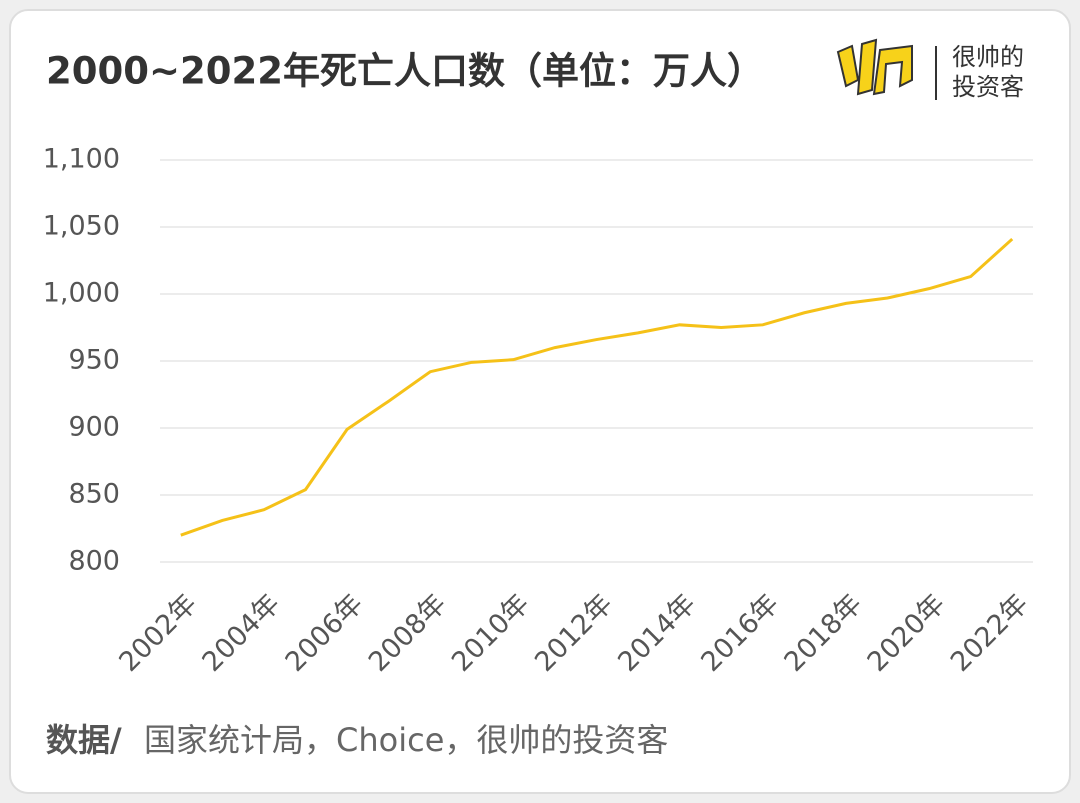 The width and height of the screenshot is (1080, 803). What do you see at coordinates (94, 561) in the screenshot?
I see `y-tick-label: 800` at bounding box center [94, 561].